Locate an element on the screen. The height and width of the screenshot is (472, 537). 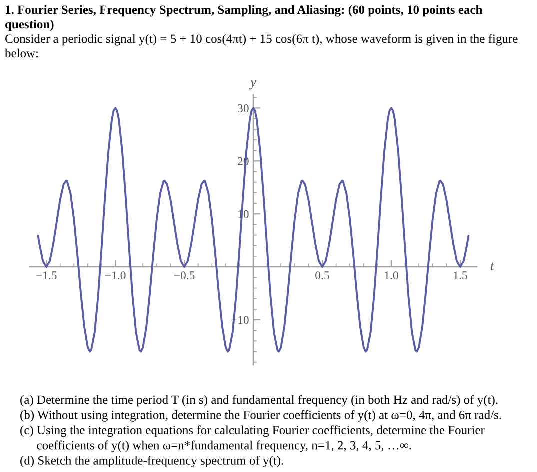
y-tick-label: 30 is located at coordinates (243, 108).